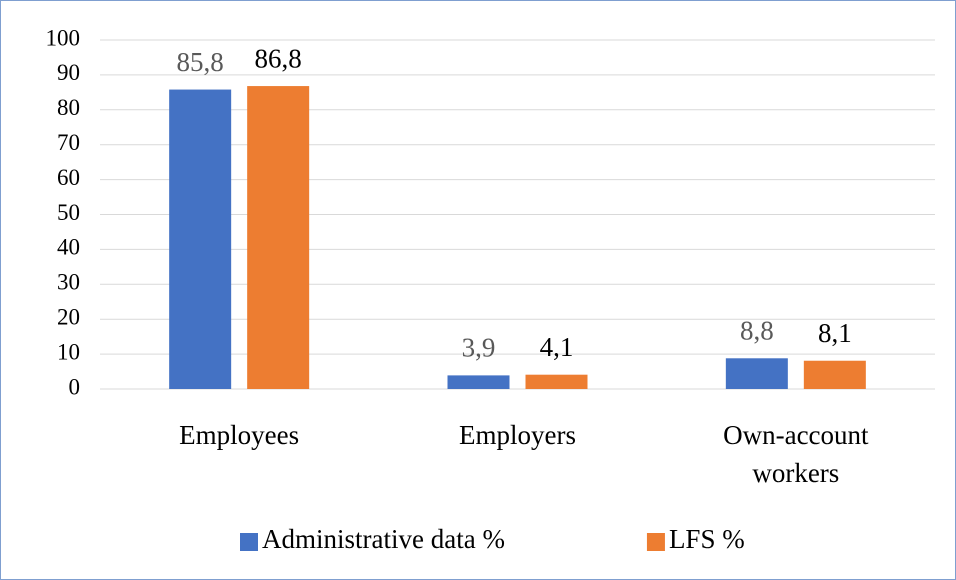  What do you see at coordinates (68, 142) in the screenshot?
I see `y-tick-label: 70` at bounding box center [68, 142].